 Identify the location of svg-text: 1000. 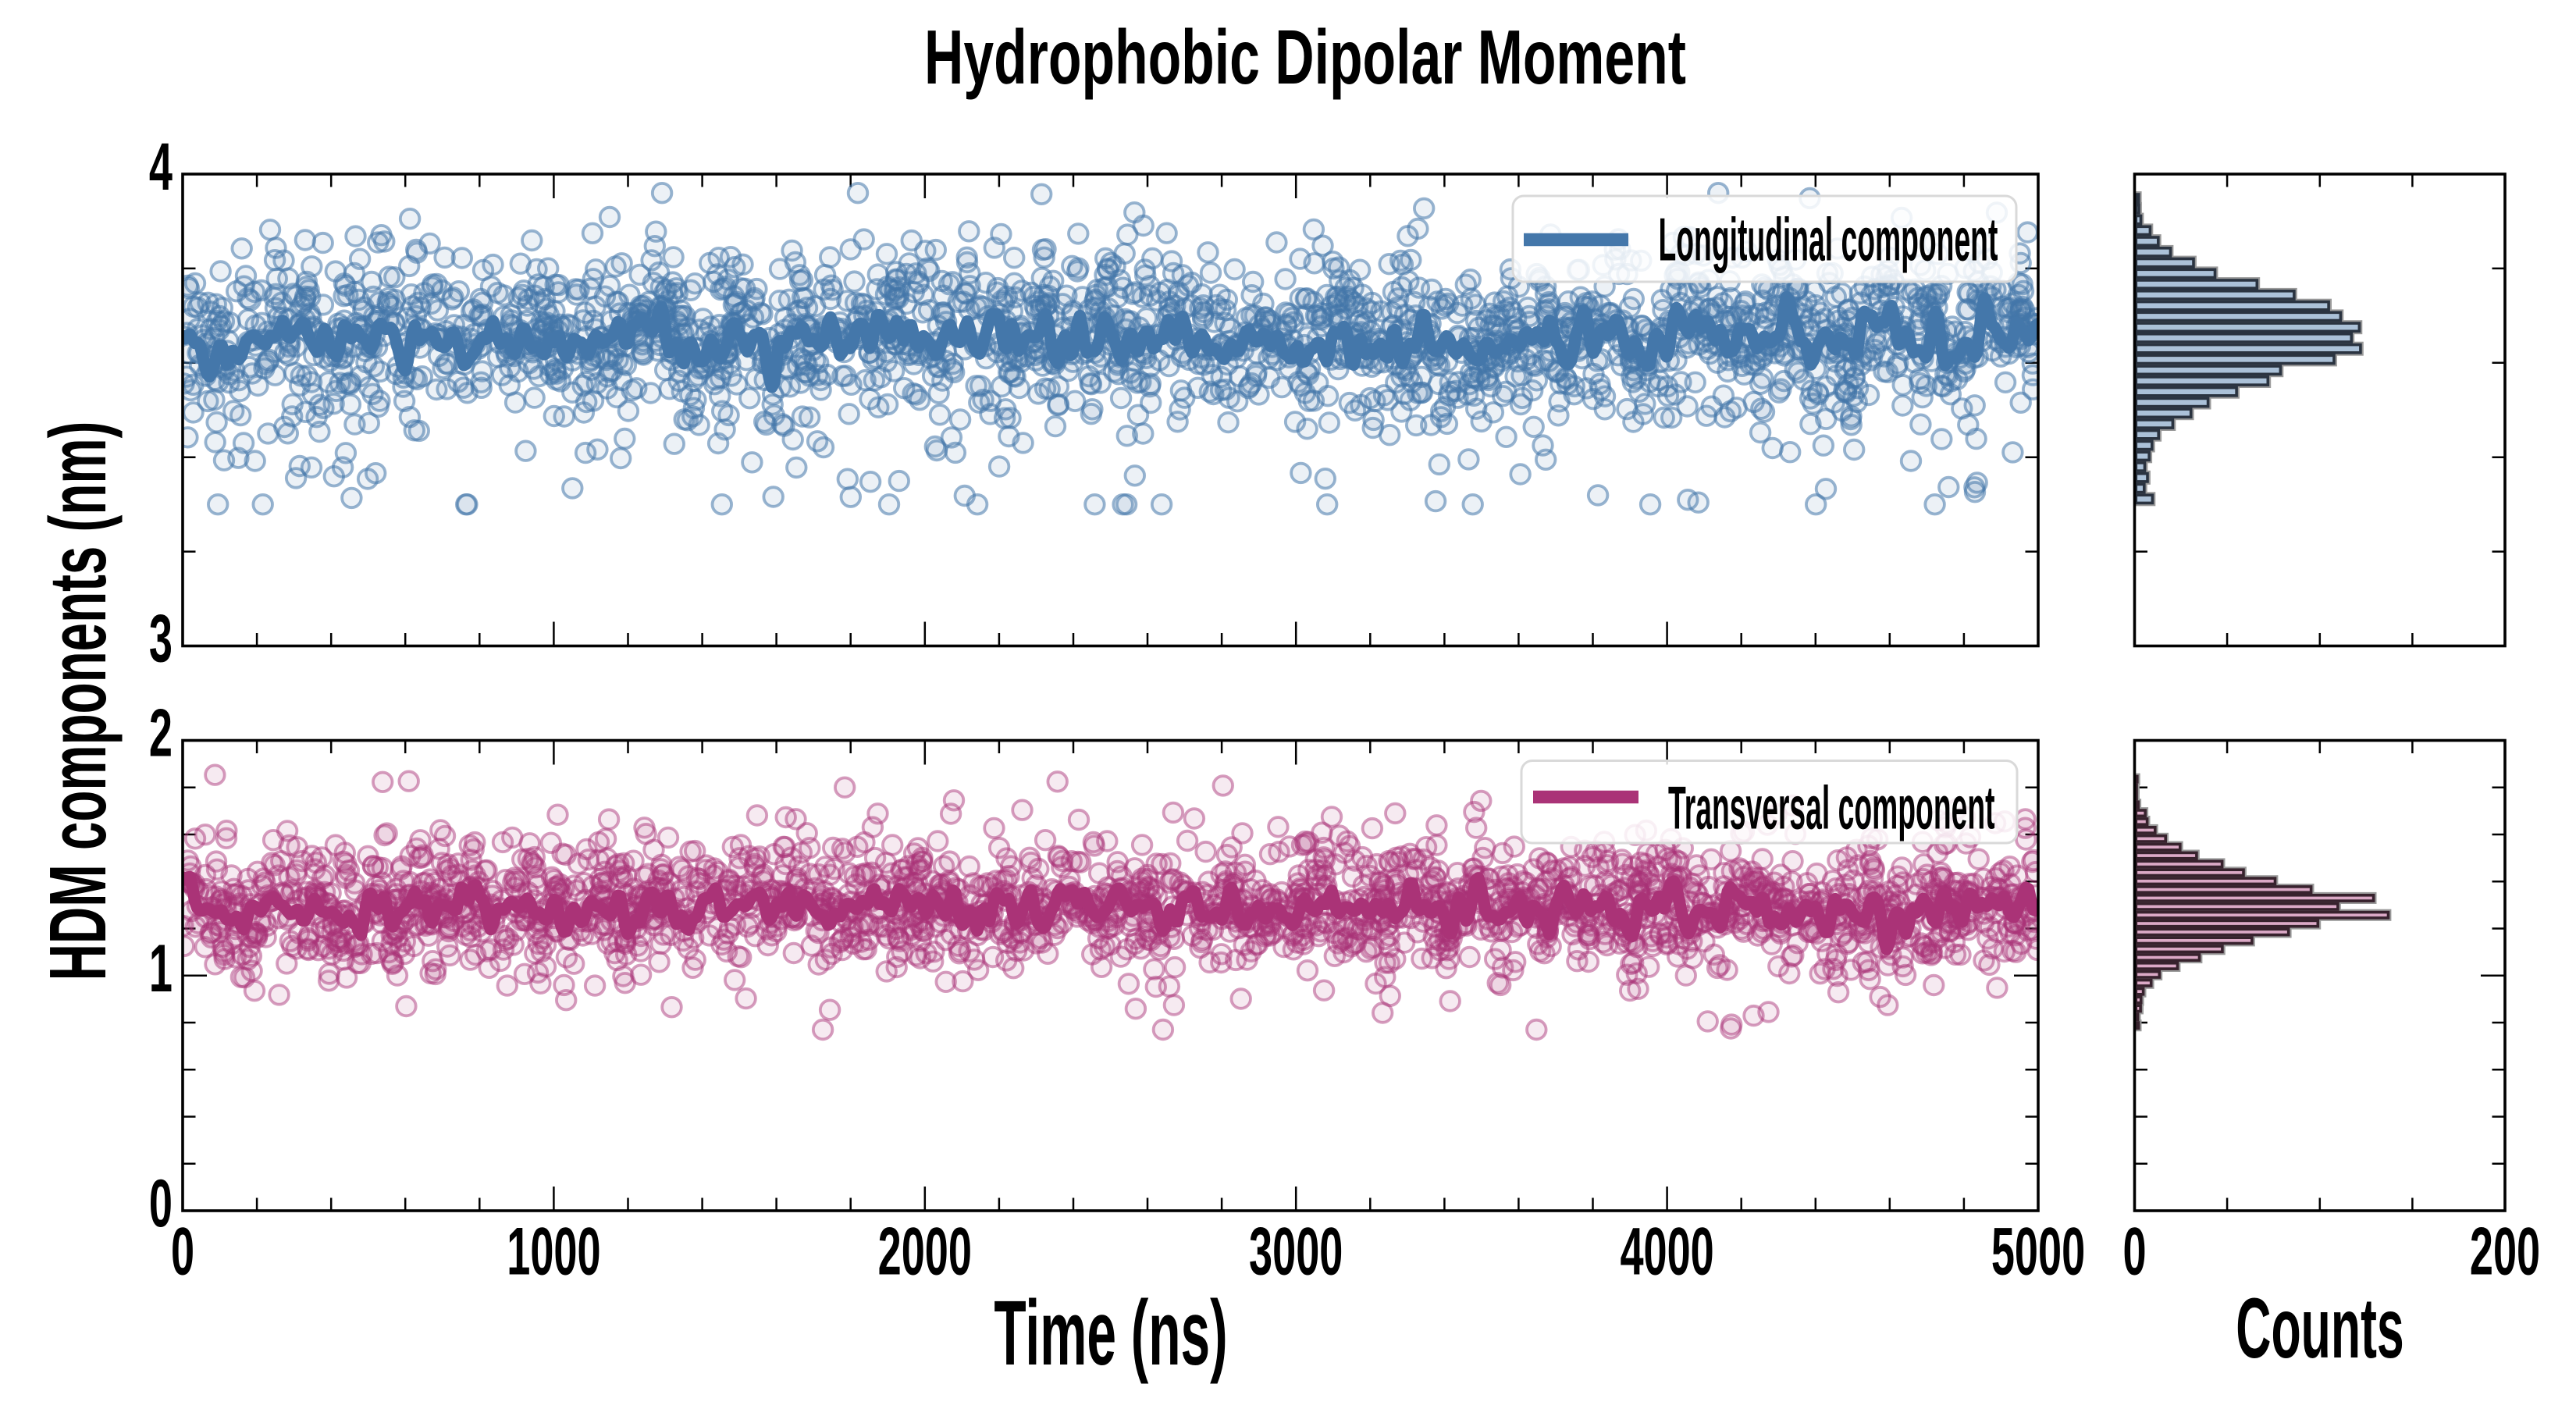
(553, 1252).